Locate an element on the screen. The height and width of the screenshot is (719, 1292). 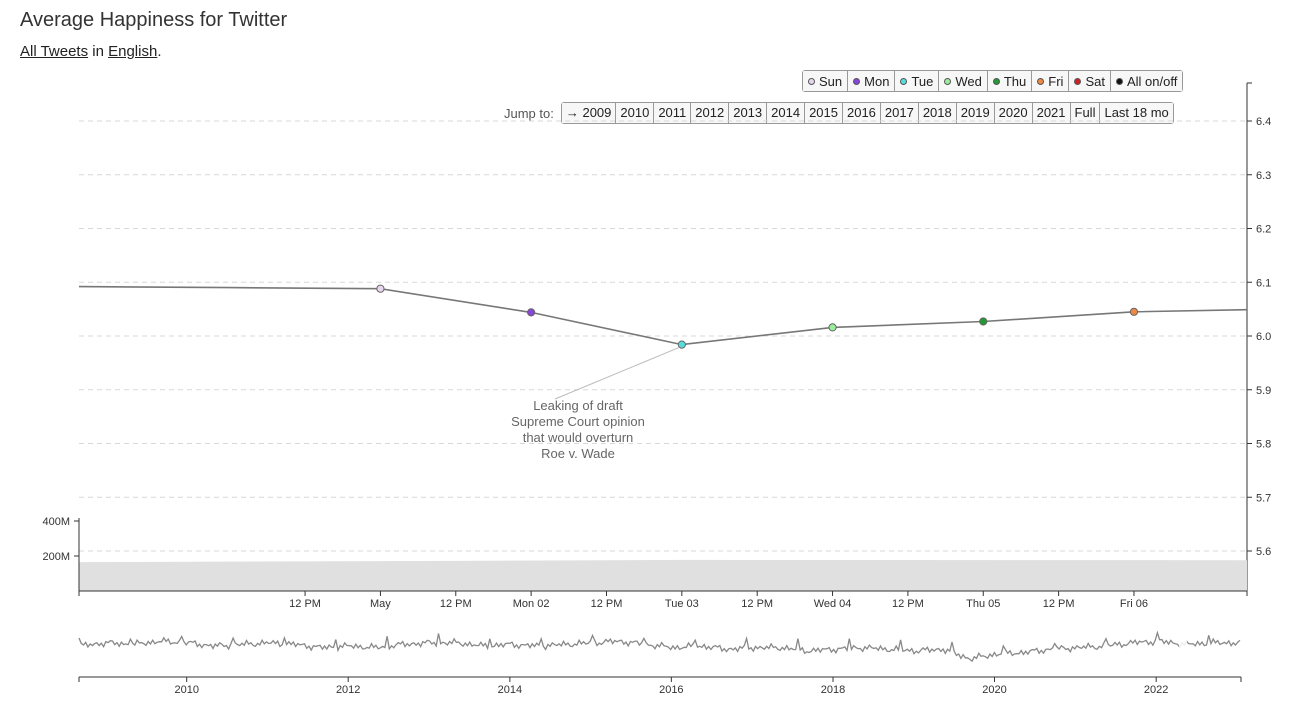
toggle-label: Sat is located at coordinates (1095, 81).